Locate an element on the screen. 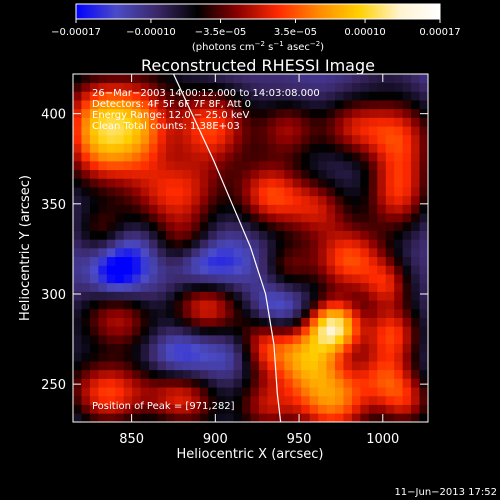  x-axis-tick-label: 850 is located at coordinates (131, 439).